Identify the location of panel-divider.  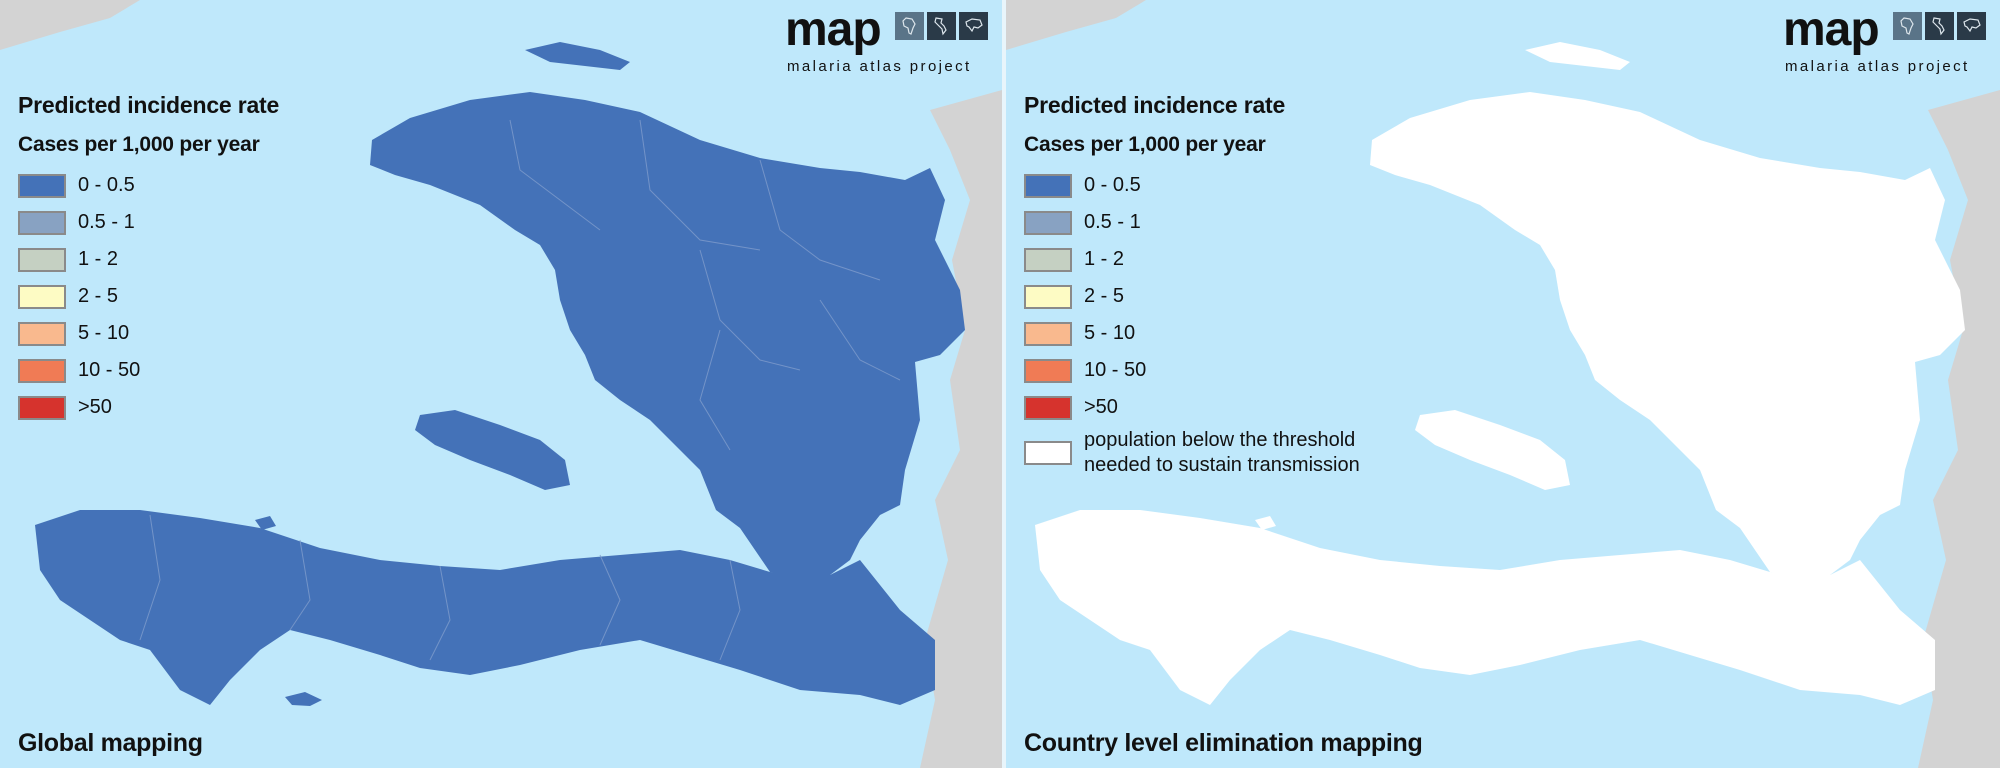
(1004, 384).